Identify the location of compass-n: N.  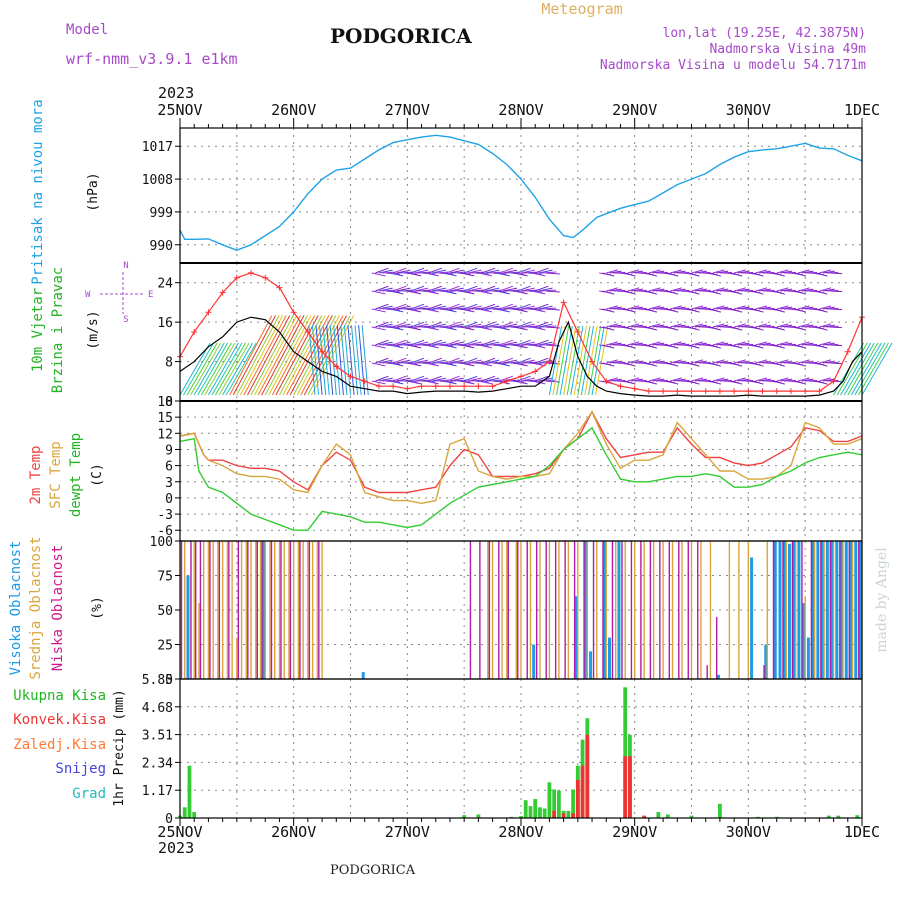
(125, 266).